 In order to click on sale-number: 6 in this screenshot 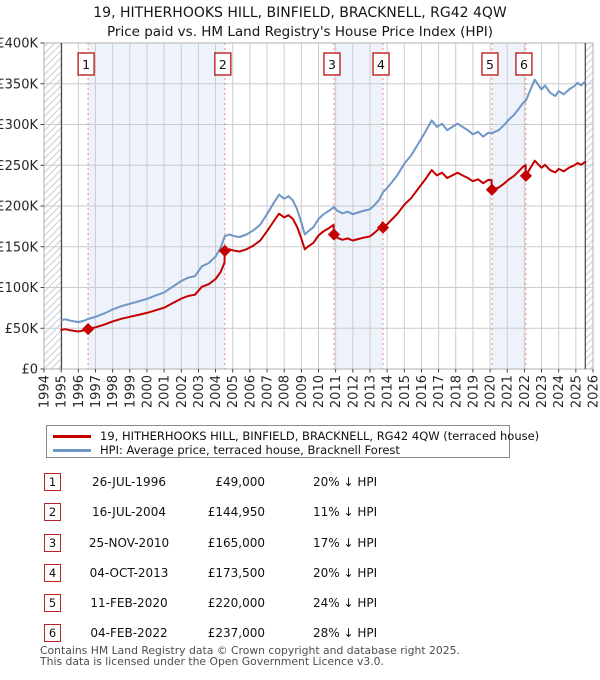, I will do `click(52, 633)`.